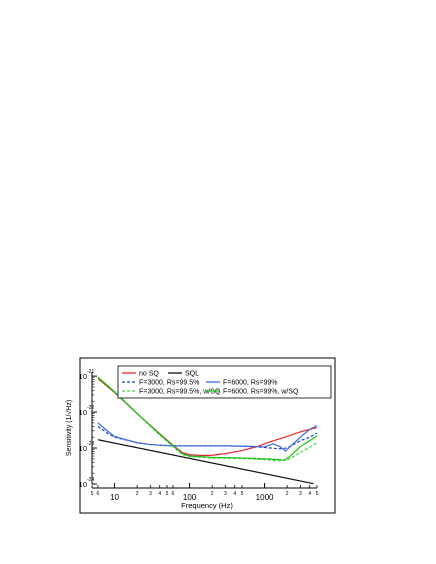 This screenshot has height=564, width=436. Describe the element at coordinates (242, 494) in the screenshot. I see `x-minor-tick-label-10: 5` at that location.